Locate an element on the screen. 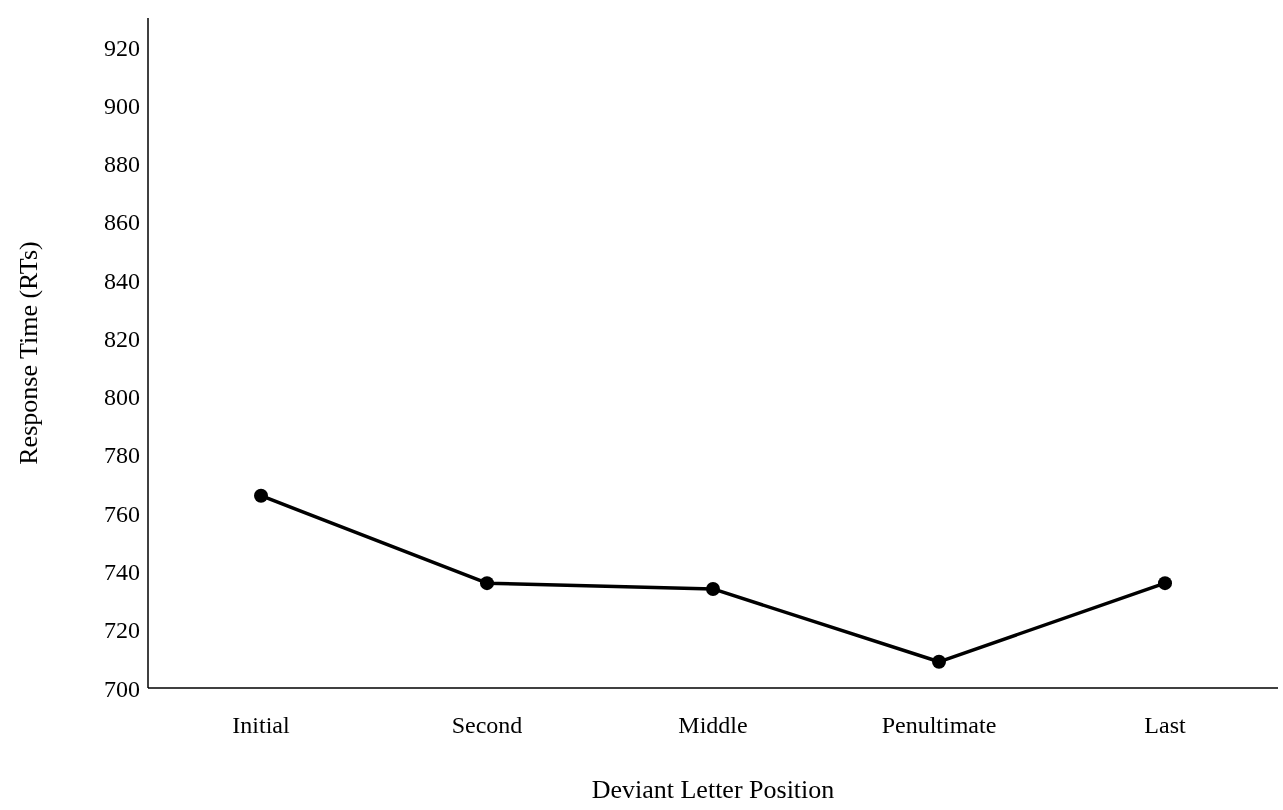 Image resolution: width=1283 pixels, height=810 pixels. y-tick-label: 880 is located at coordinates (122, 164).